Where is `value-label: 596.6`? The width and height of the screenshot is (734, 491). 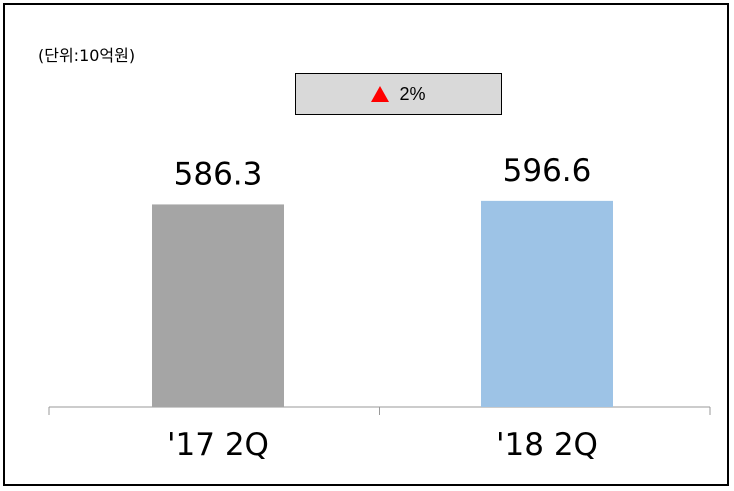 value-label: 596.6 is located at coordinates (547, 171).